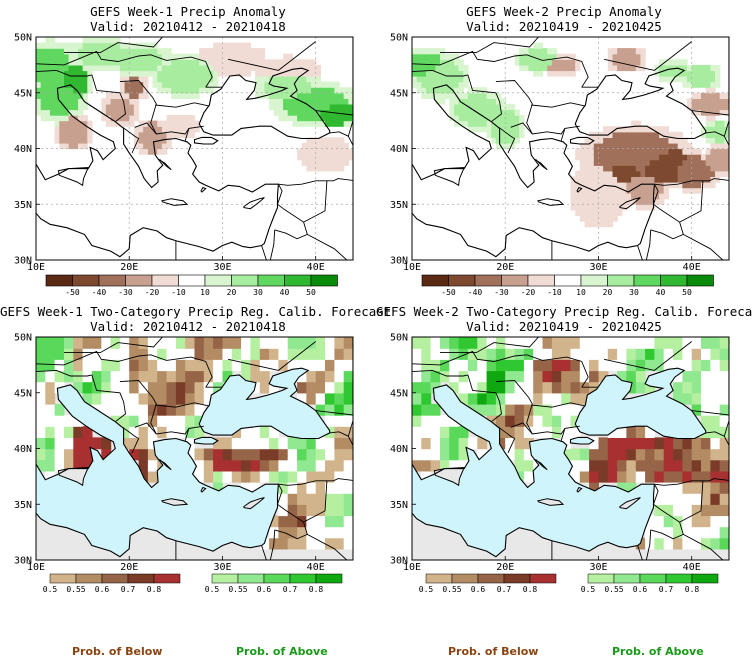  What do you see at coordinates (533, 171) in the screenshot?
I see `coastline` at bounding box center [533, 171].